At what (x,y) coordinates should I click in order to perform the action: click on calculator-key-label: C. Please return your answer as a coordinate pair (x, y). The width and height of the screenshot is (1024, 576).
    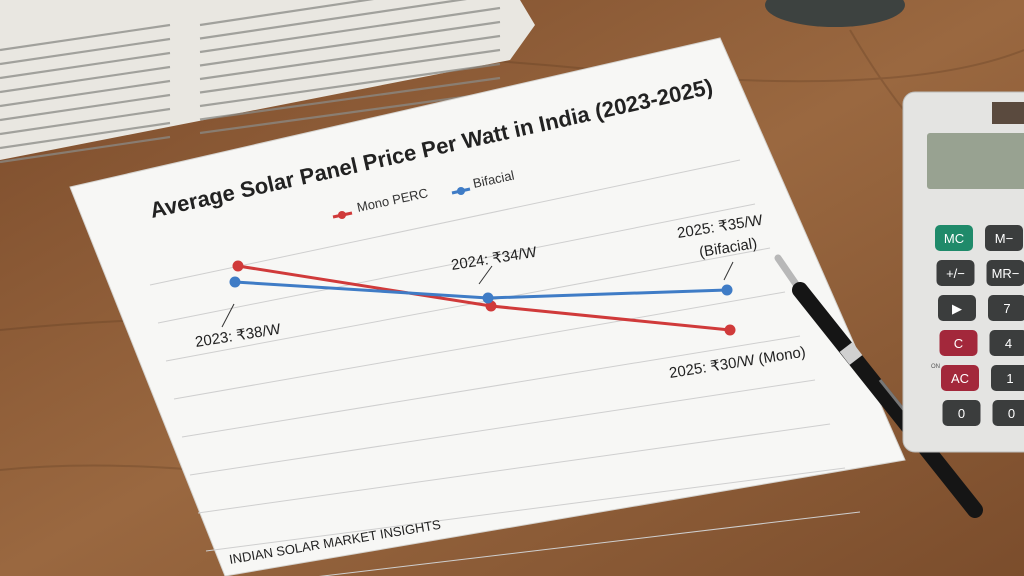
    Looking at the image, I should click on (958, 343).